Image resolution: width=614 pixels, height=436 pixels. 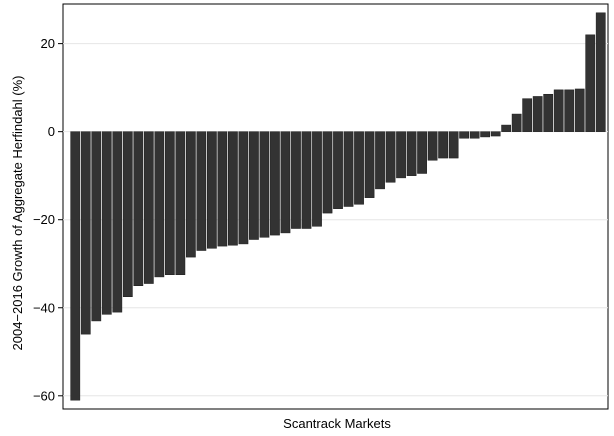 I want to click on y-tick-label: 0, so click(x=51, y=131).